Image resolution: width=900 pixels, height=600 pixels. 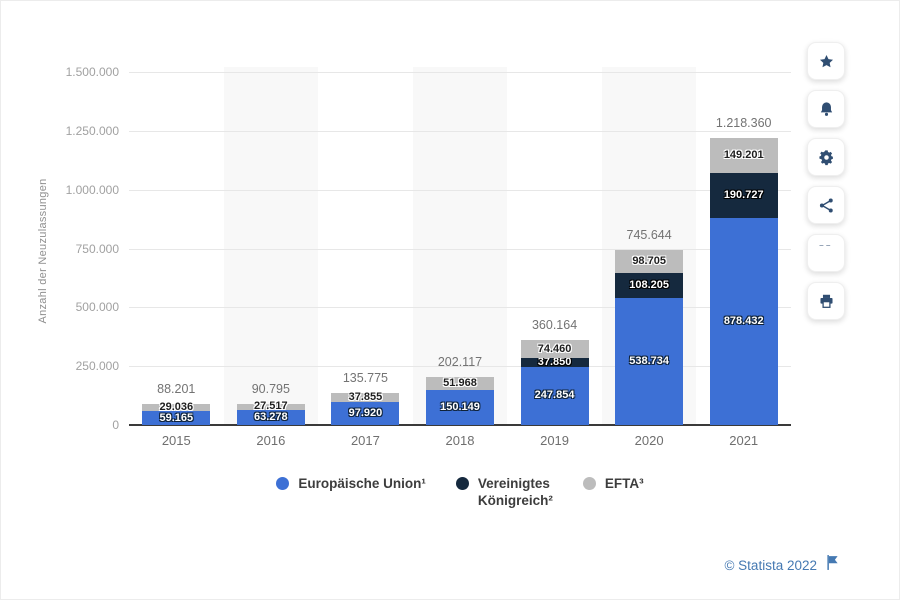 I want to click on statista-copyright-link: © Statista 2022, so click(x=770, y=565).